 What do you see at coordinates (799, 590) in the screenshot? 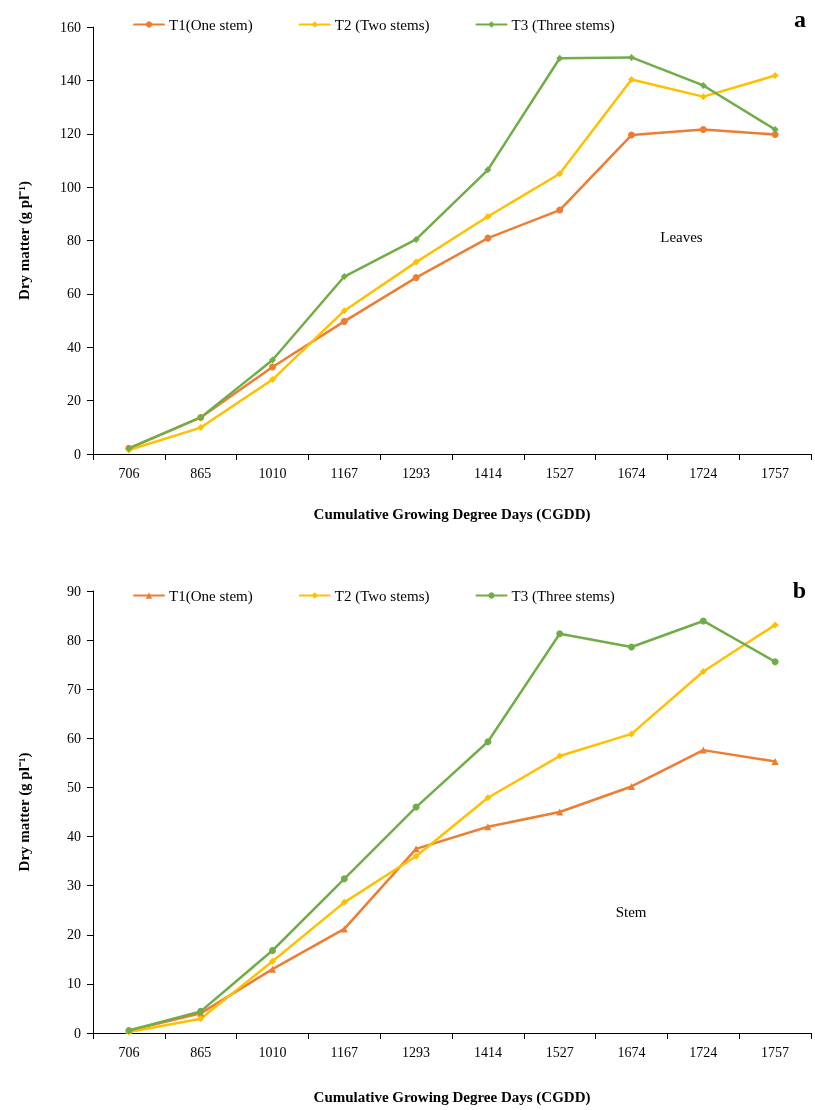
I see `chart-title: b` at bounding box center [799, 590].